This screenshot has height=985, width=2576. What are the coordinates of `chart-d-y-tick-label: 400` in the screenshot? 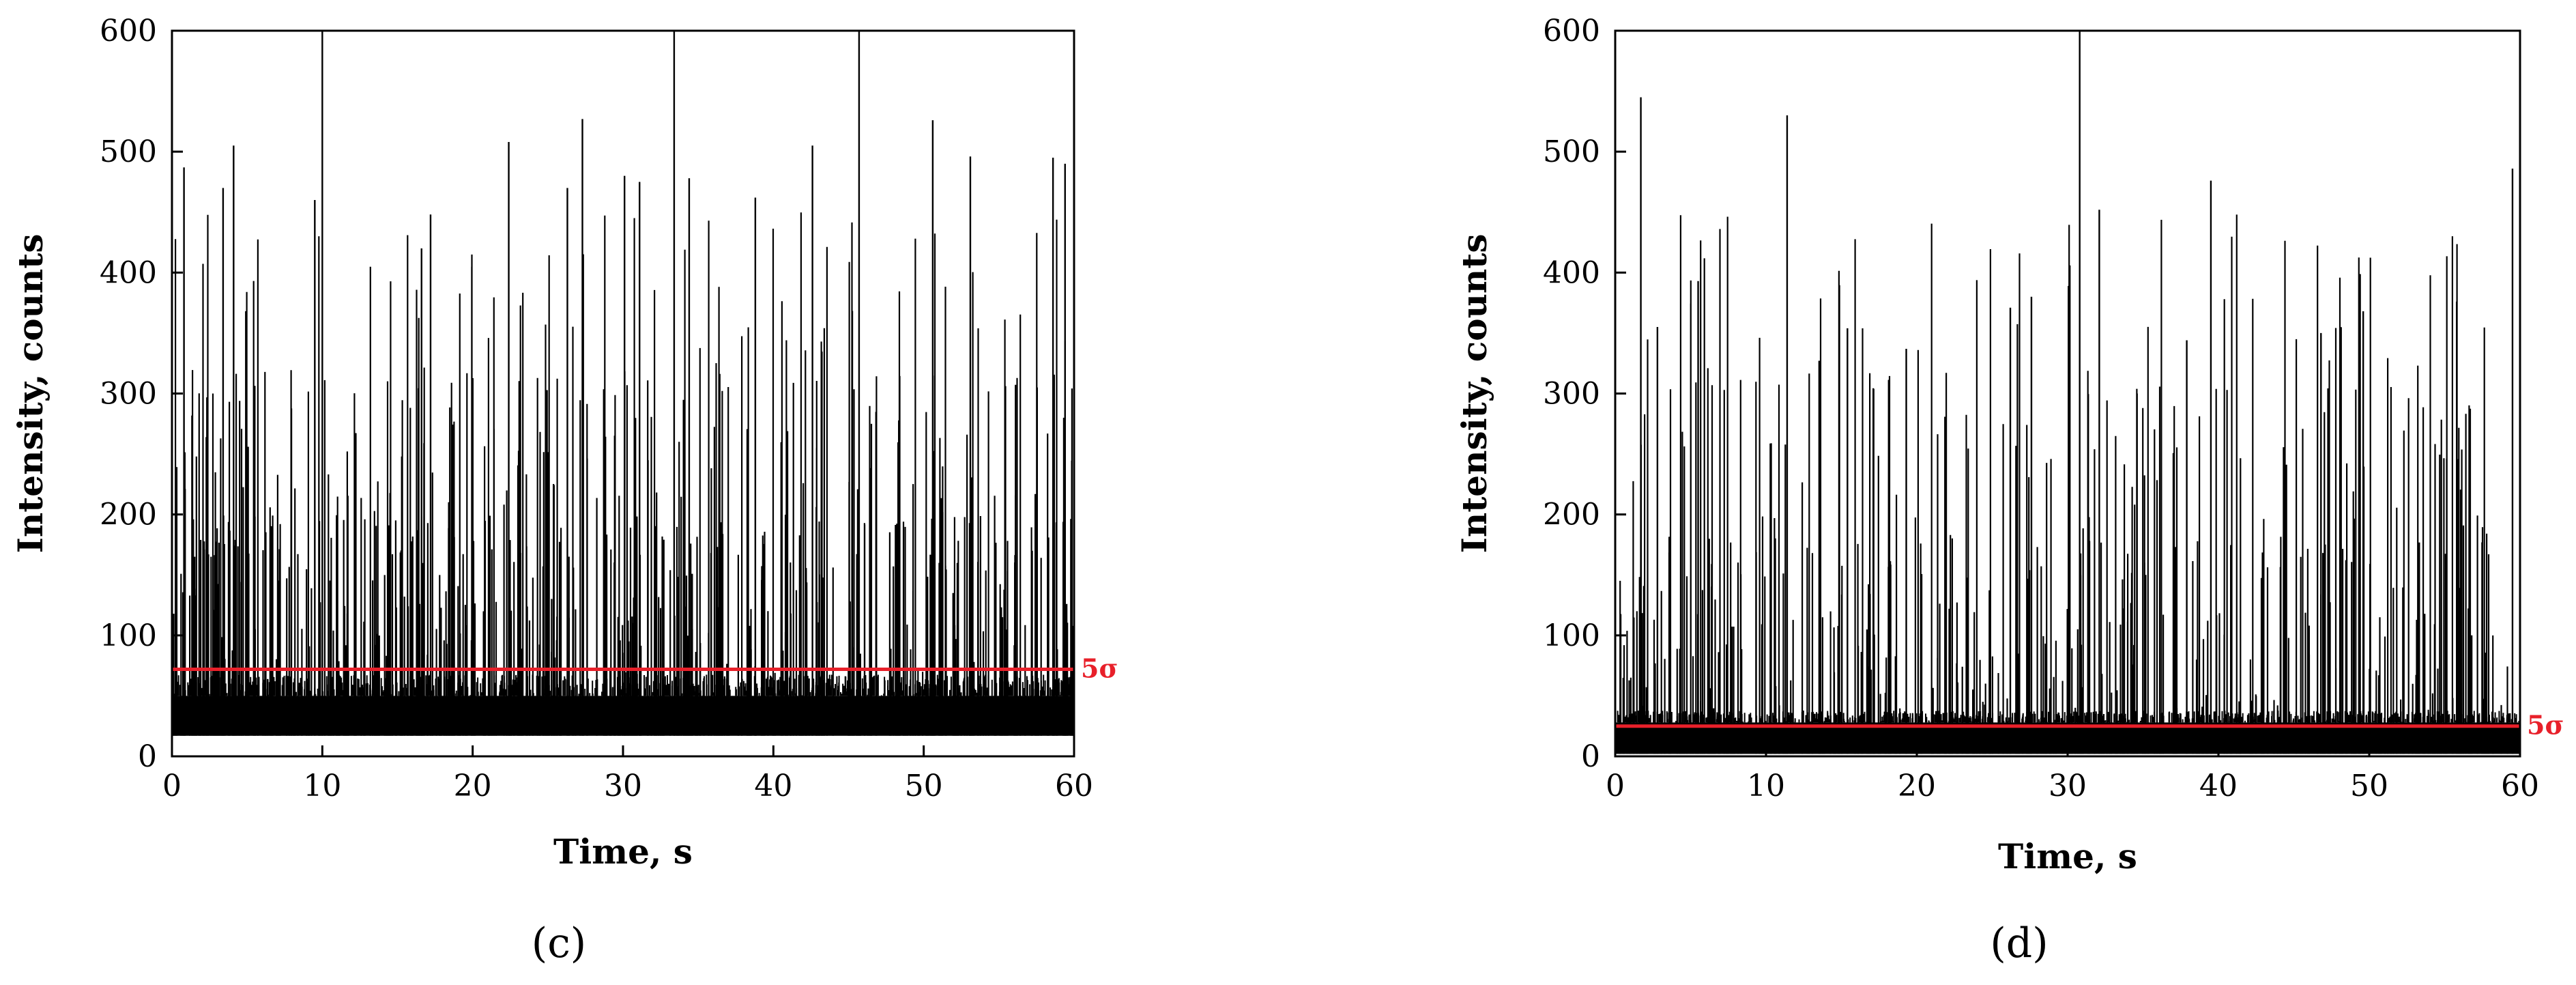 It's located at (1572, 272).